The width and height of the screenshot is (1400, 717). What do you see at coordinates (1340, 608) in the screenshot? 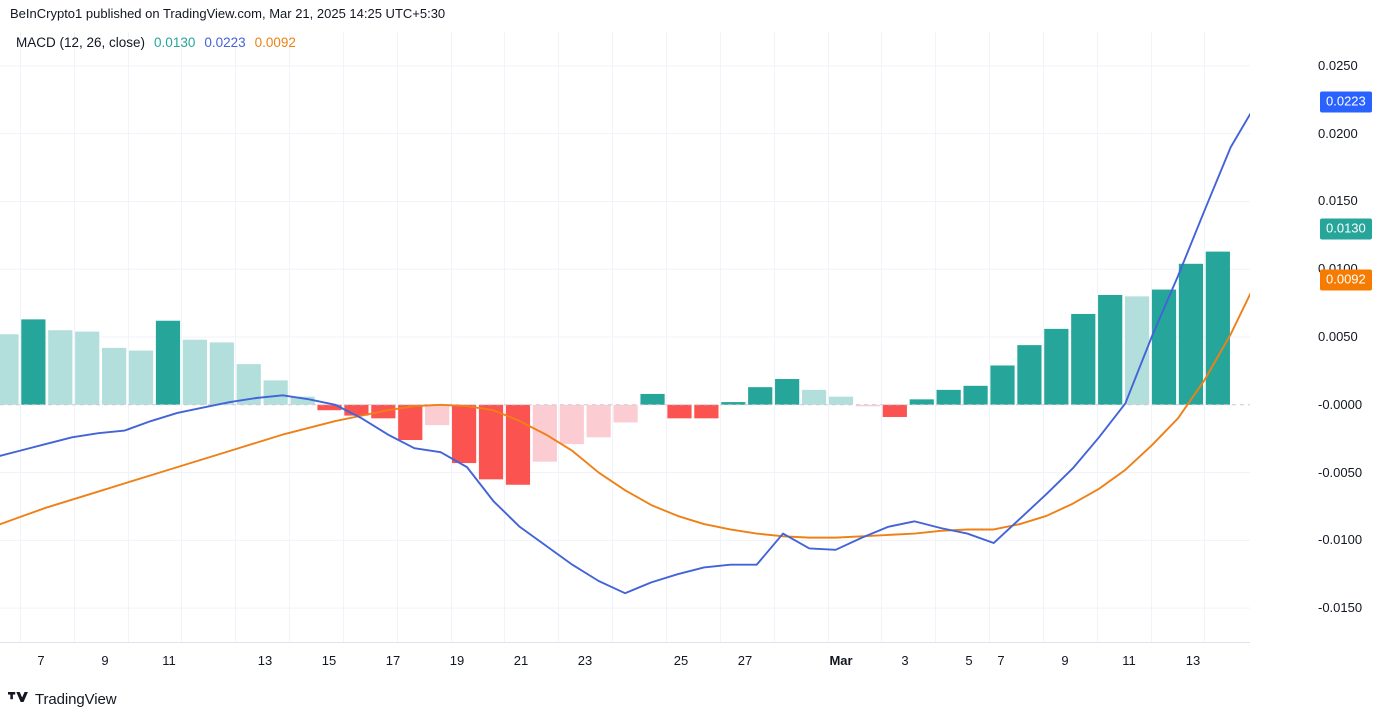
I see `price-axis-tick: -0.0150` at bounding box center [1340, 608].